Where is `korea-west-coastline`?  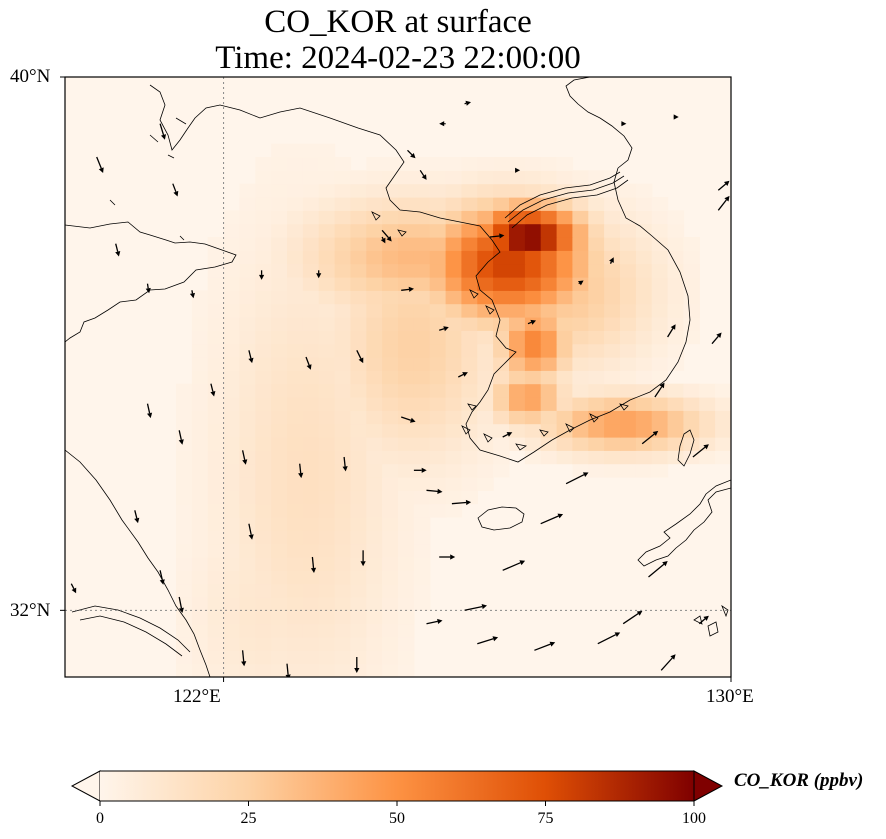 korea-west-coastline is located at coordinates (555, 315).